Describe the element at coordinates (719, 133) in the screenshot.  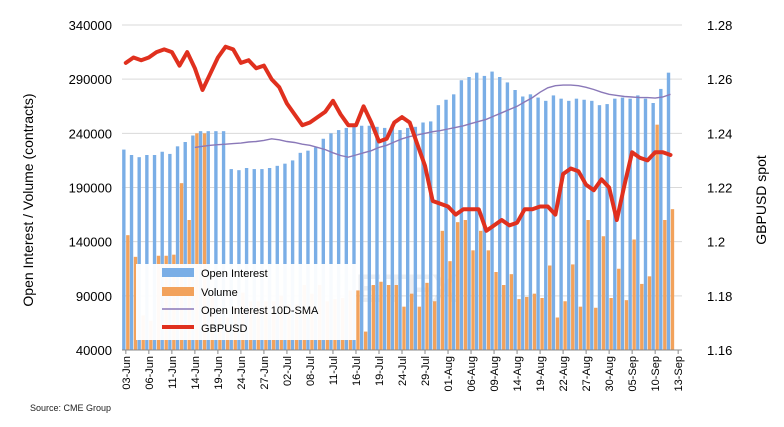
I see `right-tick-label: 1.24` at that location.